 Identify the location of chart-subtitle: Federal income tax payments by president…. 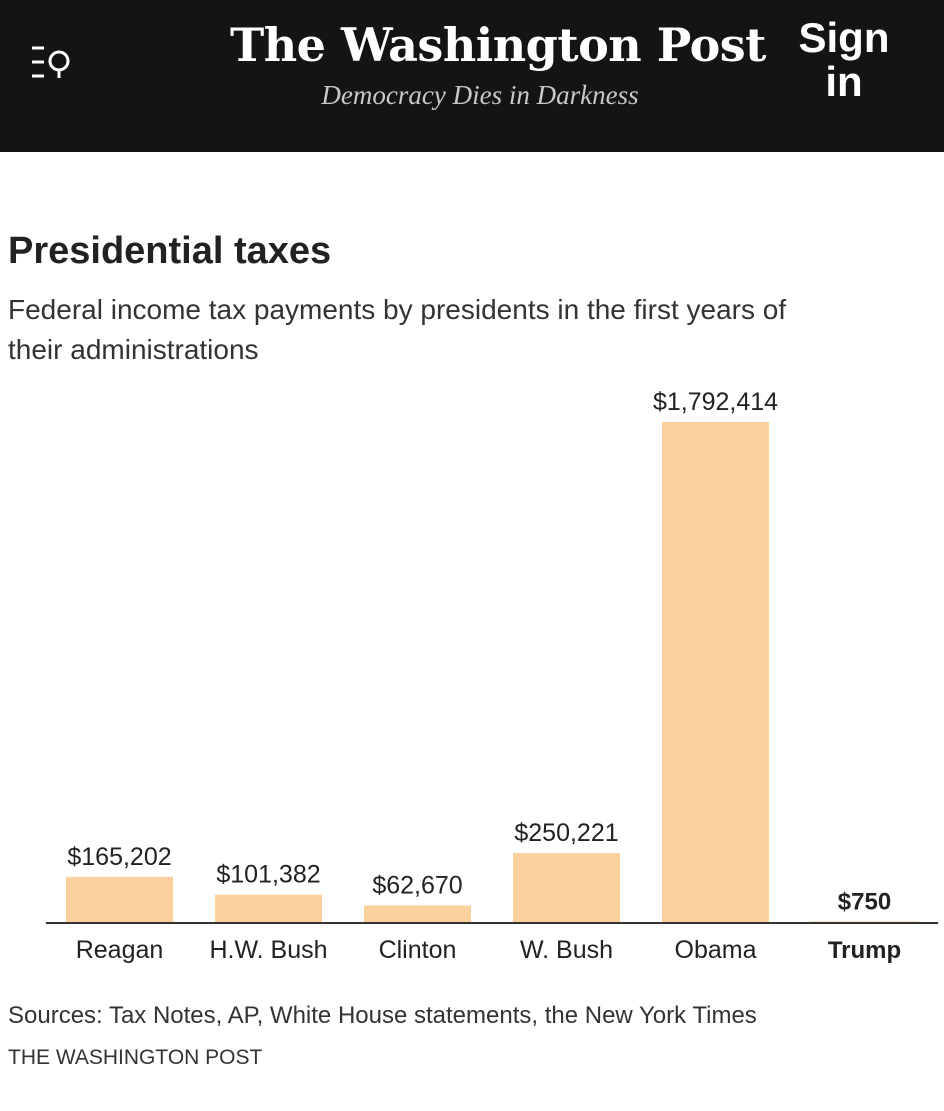
(397, 329).